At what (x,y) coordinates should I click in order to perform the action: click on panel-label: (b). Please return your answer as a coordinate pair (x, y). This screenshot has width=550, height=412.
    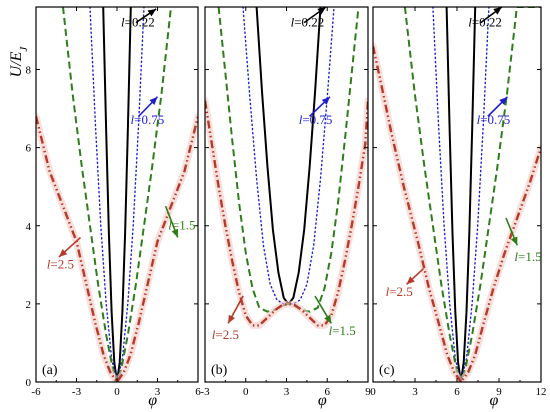
    Looking at the image, I should click on (219, 370).